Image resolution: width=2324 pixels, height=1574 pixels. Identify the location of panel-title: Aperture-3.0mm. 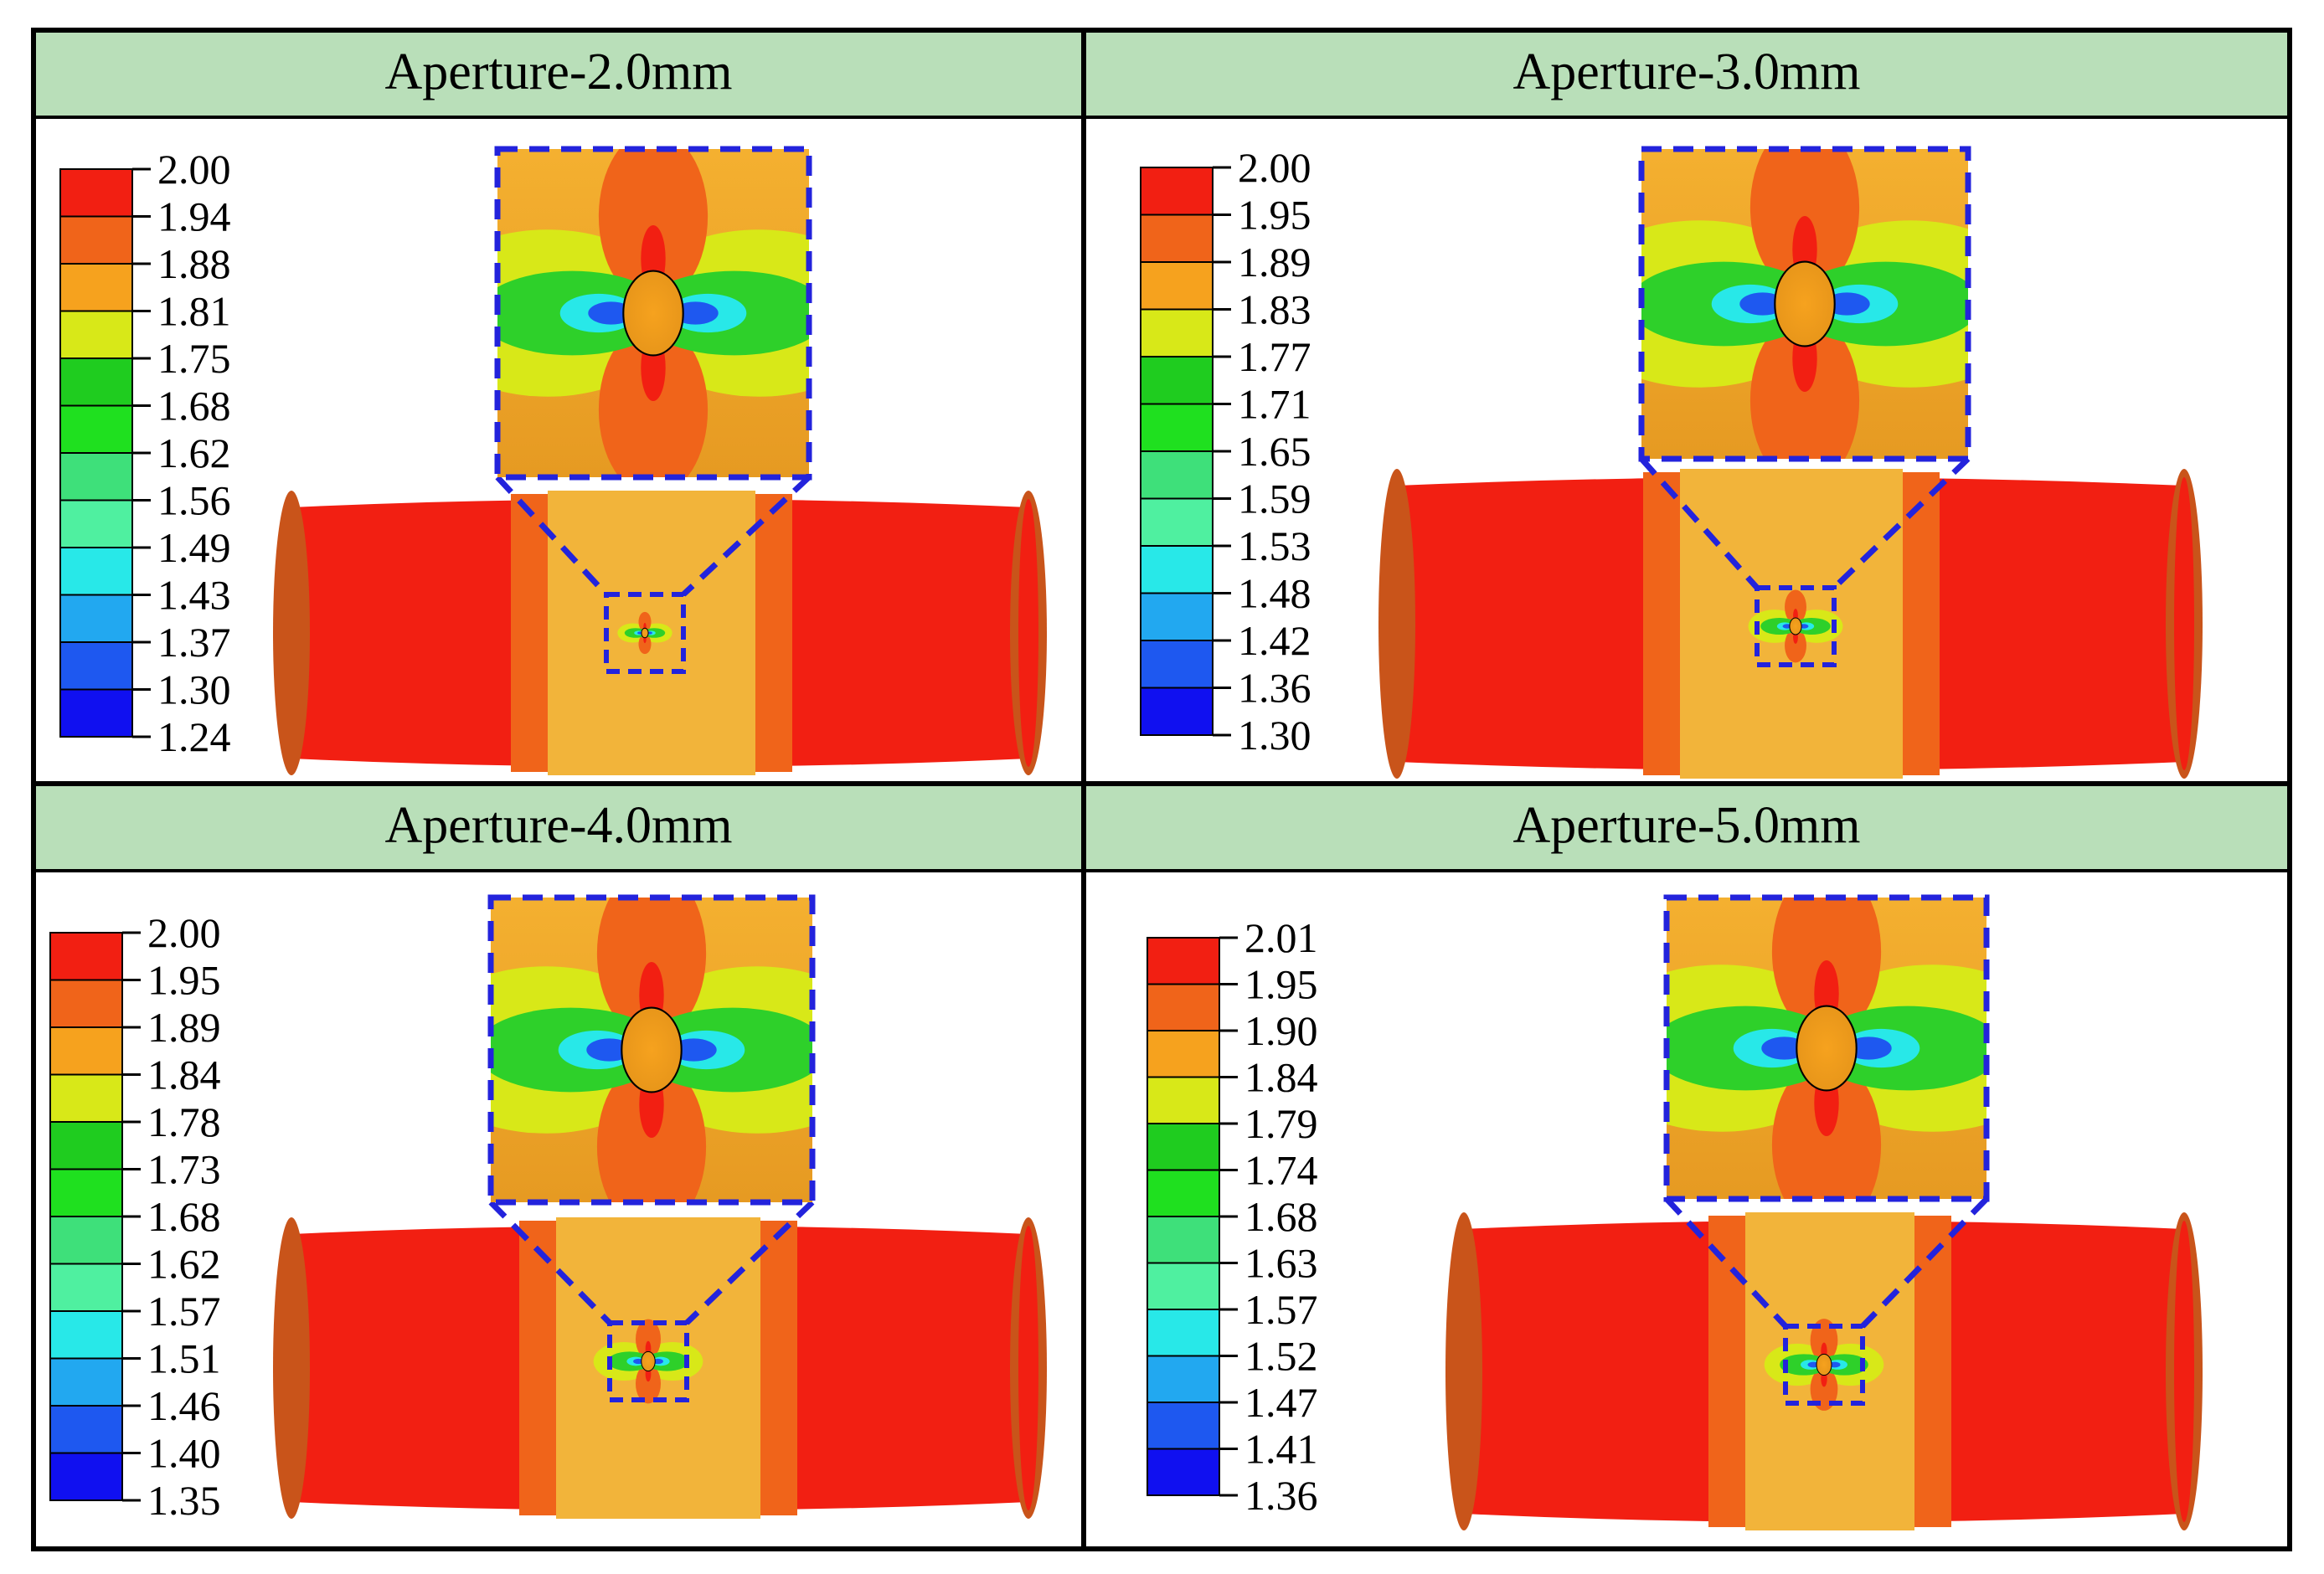
(1687, 72).